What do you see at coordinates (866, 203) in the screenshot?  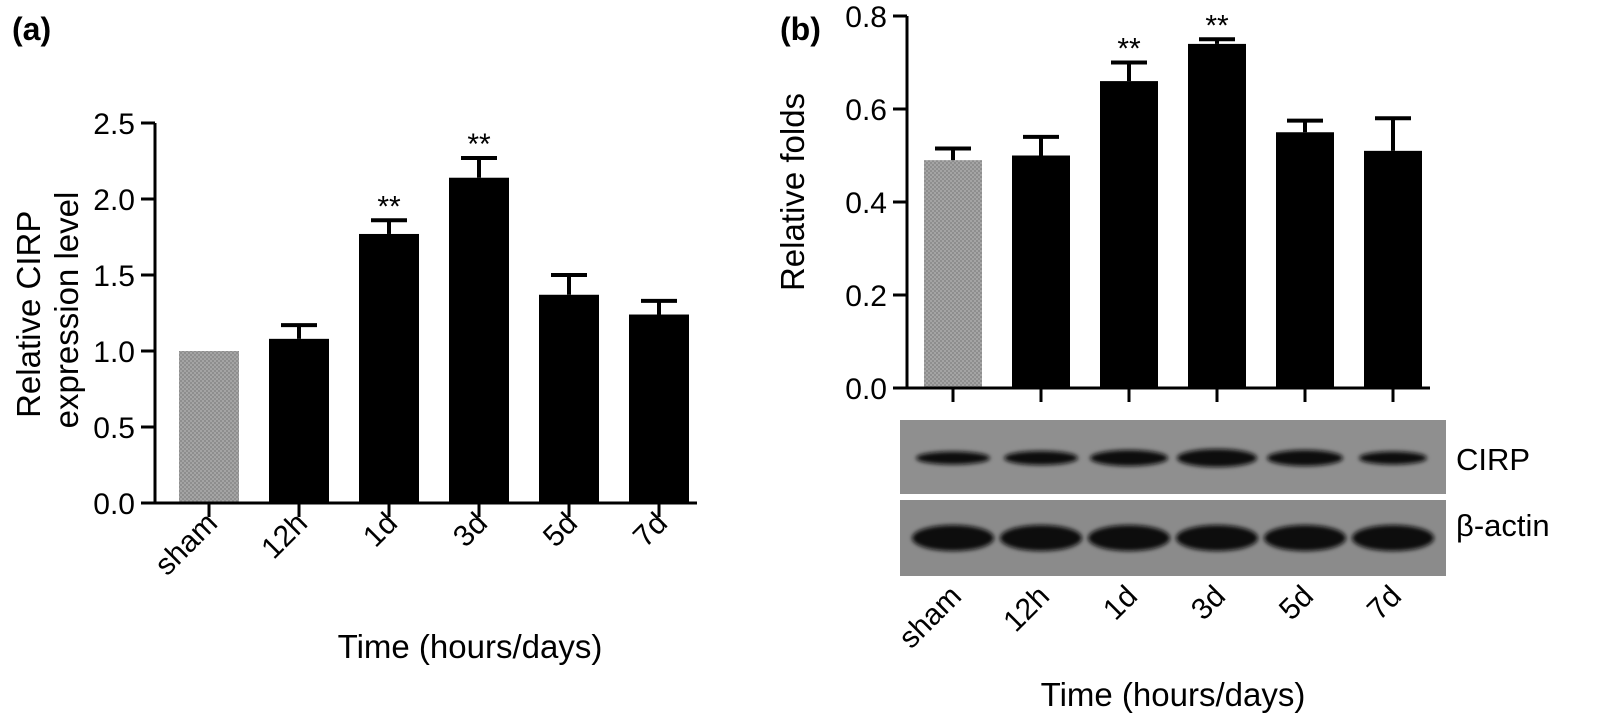 I see `panel-b-y-tick-label: 0.4` at bounding box center [866, 203].